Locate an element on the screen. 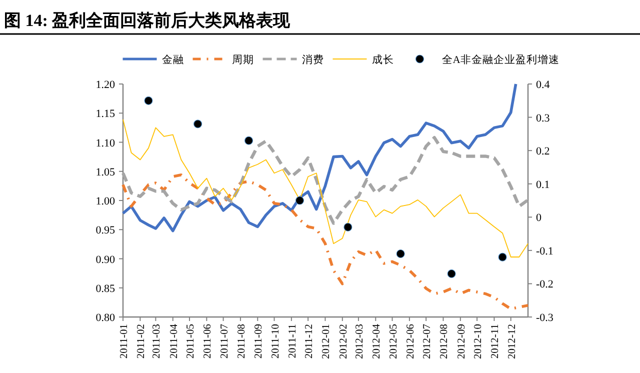 The height and width of the screenshot is (373, 640). x-tick-label: 2011-10 is located at coordinates (276, 341).